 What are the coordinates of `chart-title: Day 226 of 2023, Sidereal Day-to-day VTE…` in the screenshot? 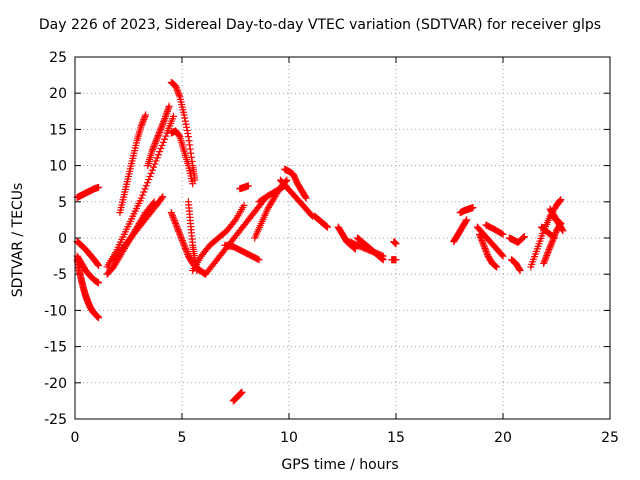 It's located at (320, 25).